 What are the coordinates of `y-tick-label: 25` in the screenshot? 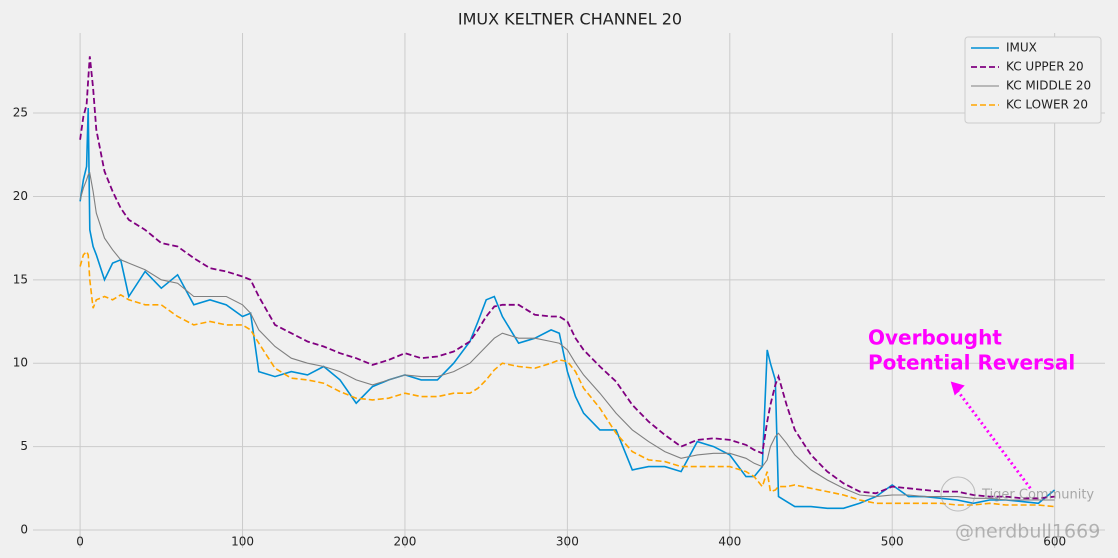 It's located at (20, 113).